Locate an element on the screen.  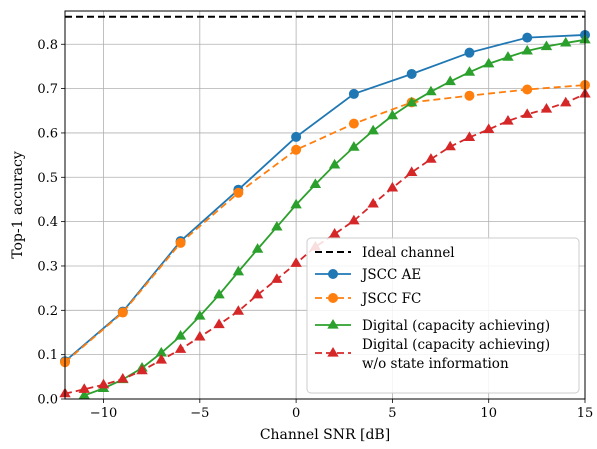
y-tick-label: 0.4 is located at coordinates (47, 222).